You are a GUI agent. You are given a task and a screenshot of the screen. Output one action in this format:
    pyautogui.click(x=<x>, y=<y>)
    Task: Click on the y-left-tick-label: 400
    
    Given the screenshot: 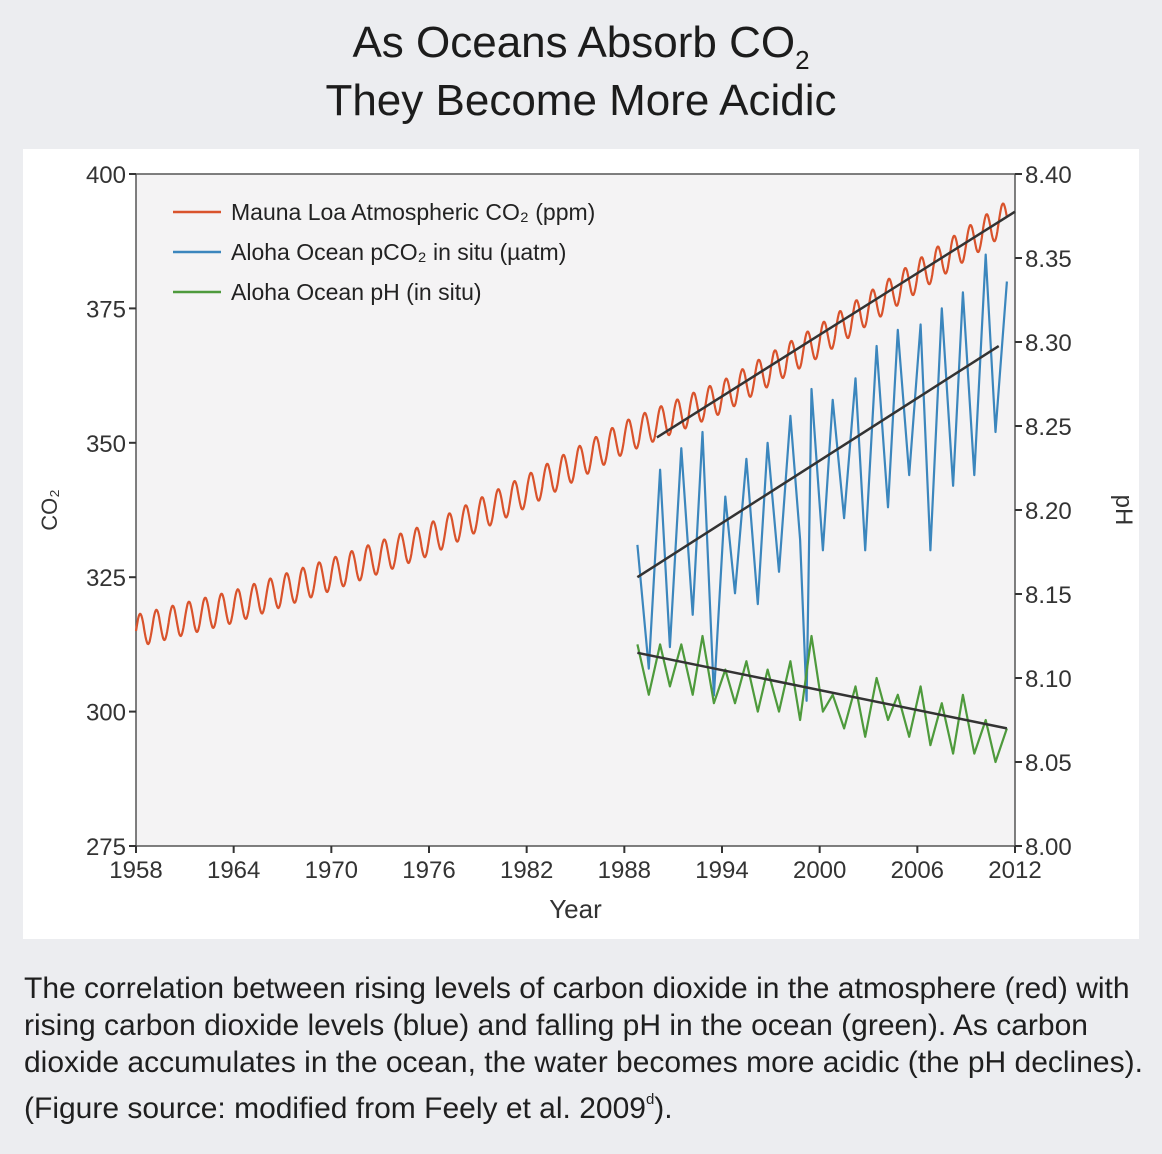 What is the action you would take?
    pyautogui.click(x=106, y=175)
    